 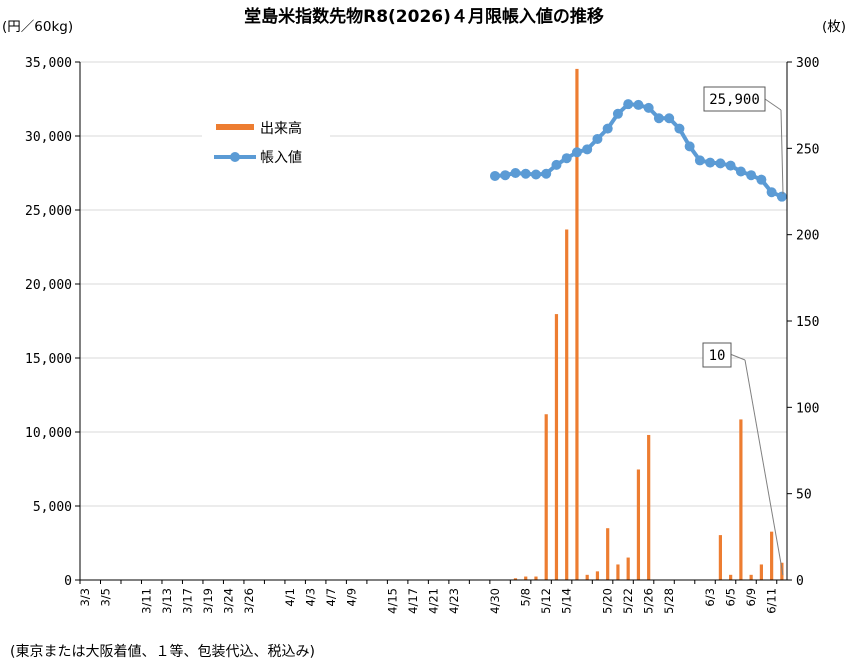 What do you see at coordinates (48, 285) in the screenshot?
I see `left-tick-label: 20,000` at bounding box center [48, 285].